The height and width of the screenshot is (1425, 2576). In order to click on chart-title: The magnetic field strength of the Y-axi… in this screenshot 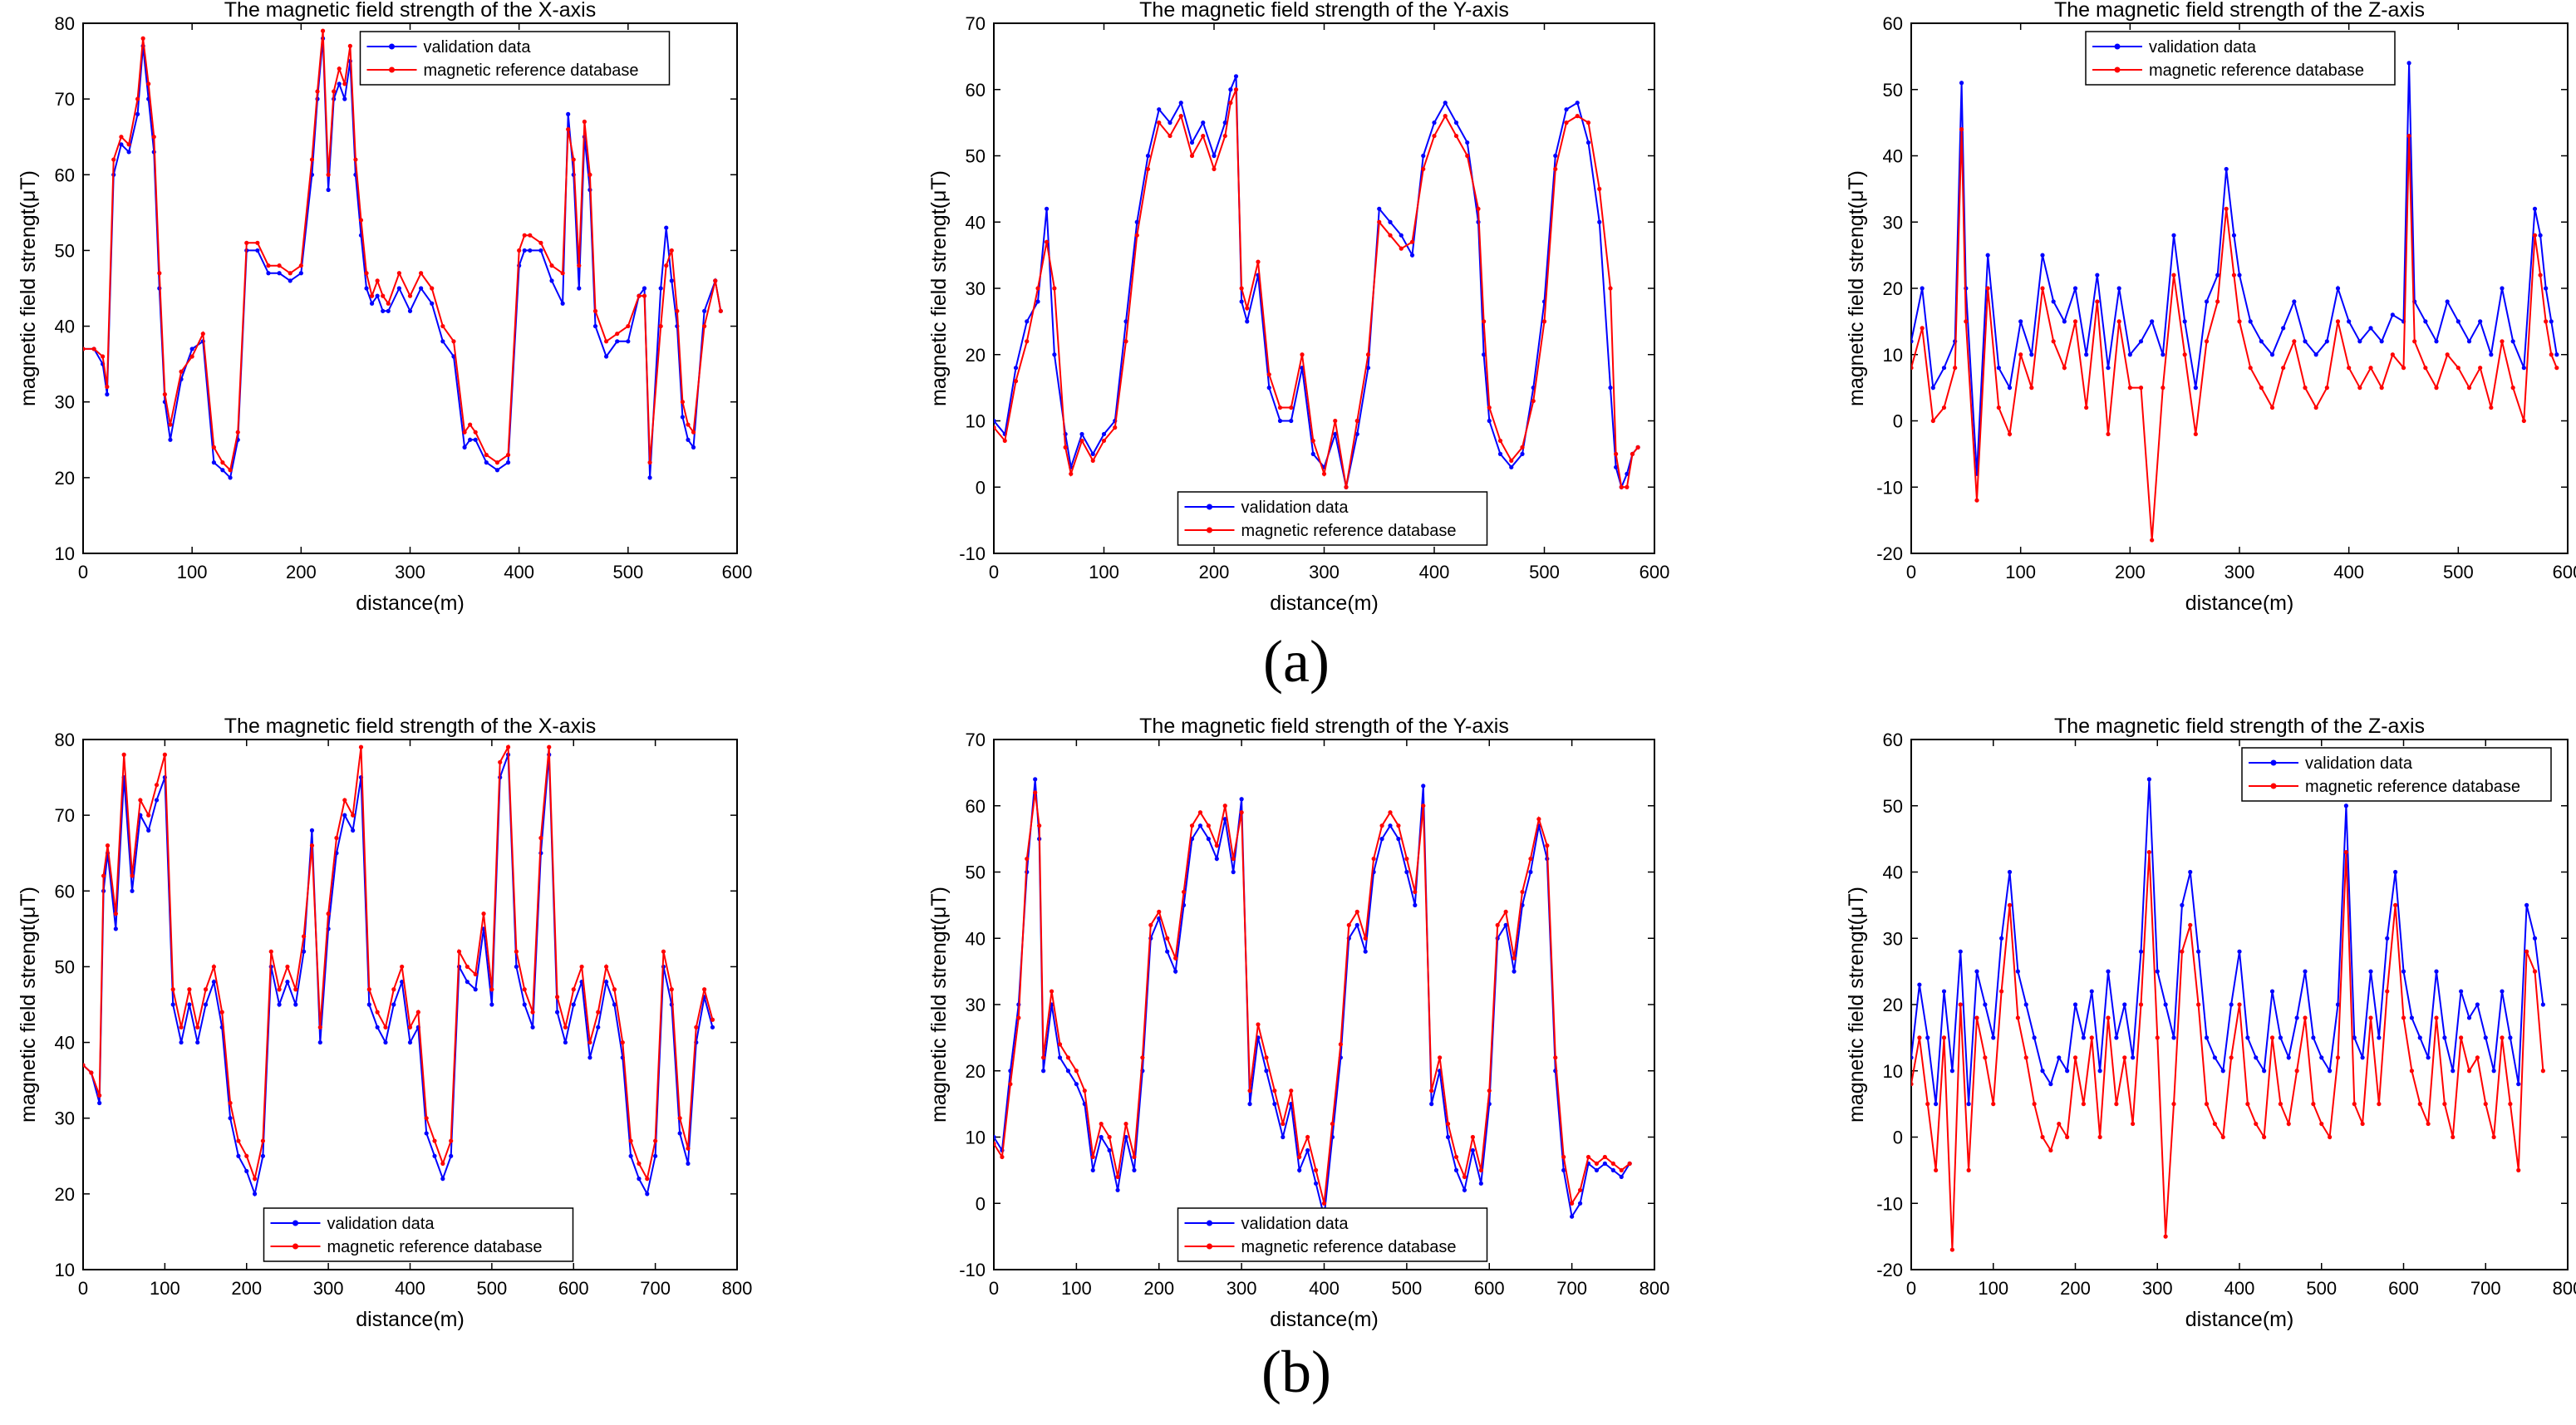, I will do `click(1324, 726)`.